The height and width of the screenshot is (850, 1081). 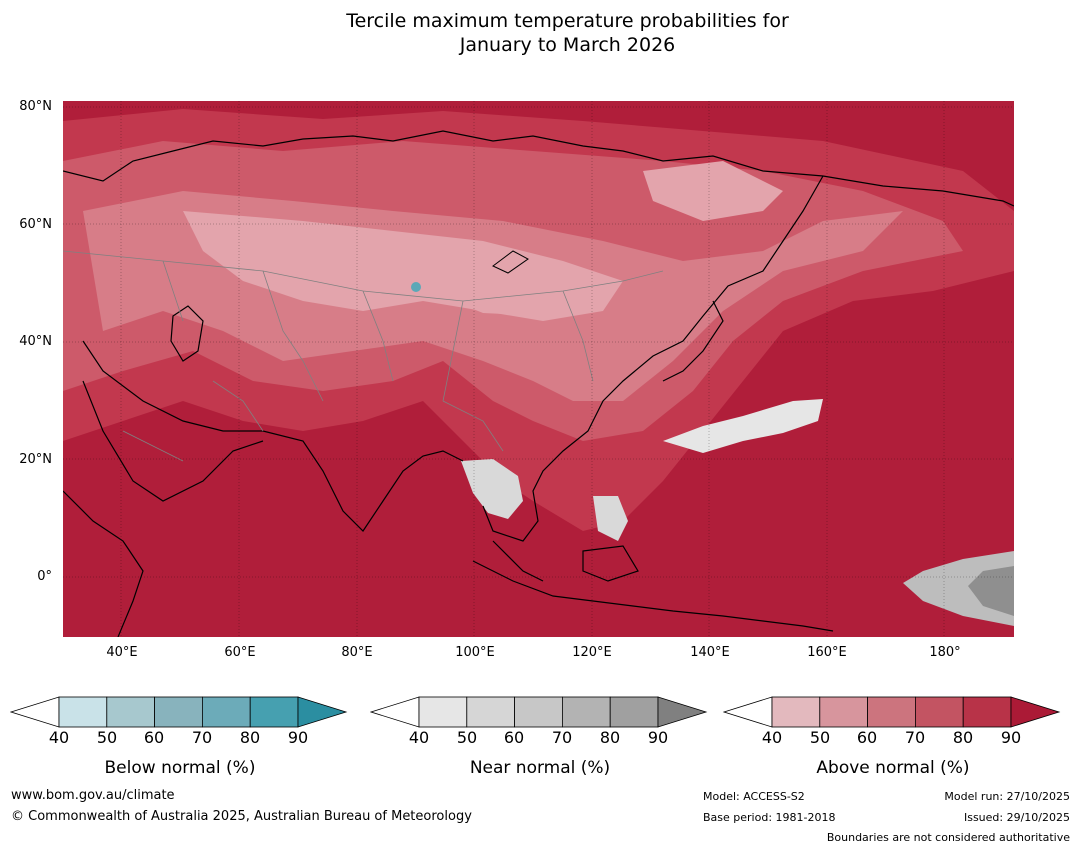 I want to click on lat-label-20n: 20°N, so click(x=35, y=459).